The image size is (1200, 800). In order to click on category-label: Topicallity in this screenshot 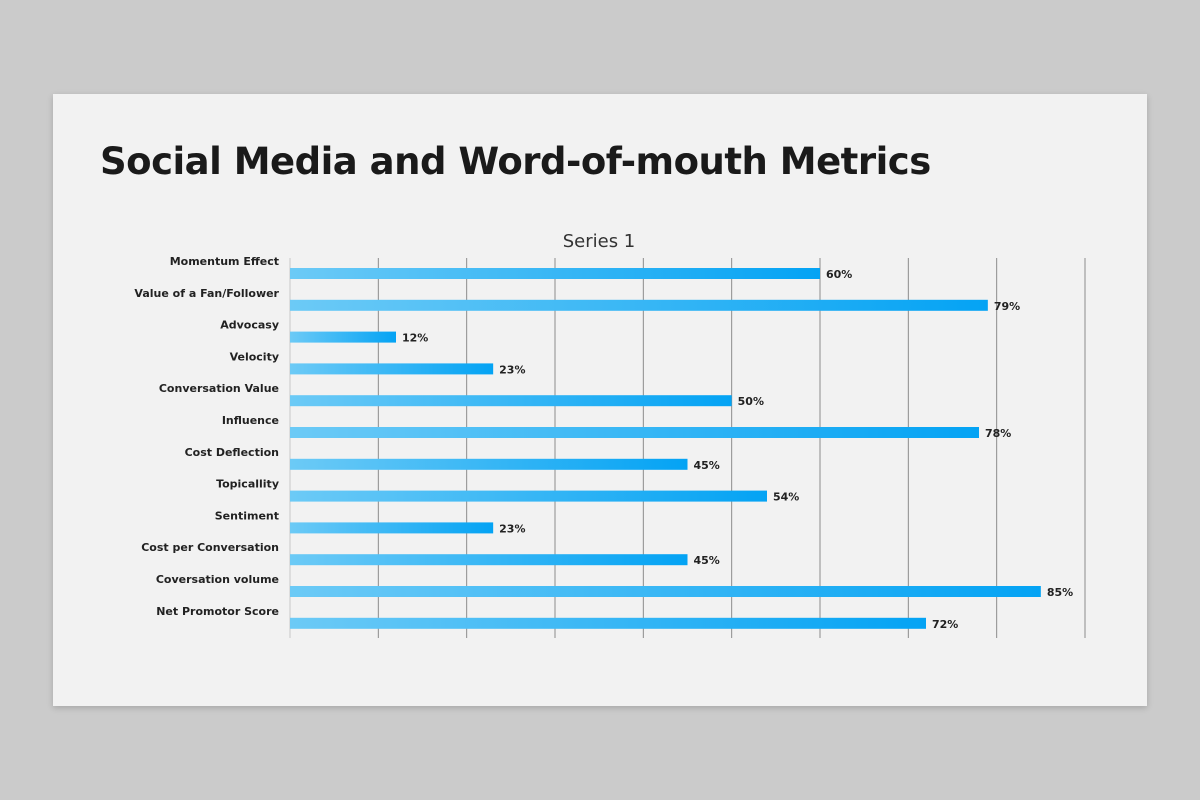, I will do `click(247, 484)`.